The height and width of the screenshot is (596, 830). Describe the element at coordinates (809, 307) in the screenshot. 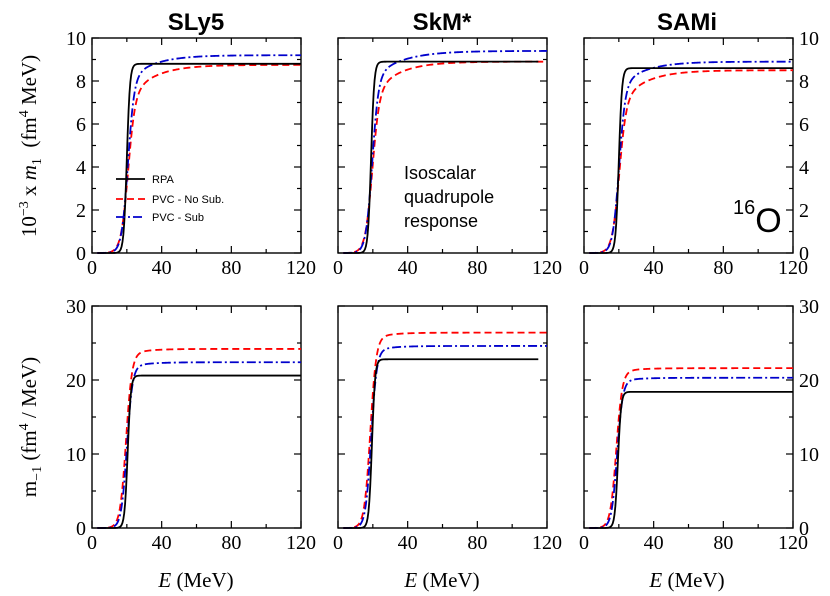

I see `y-tick-label-right: 30` at that location.